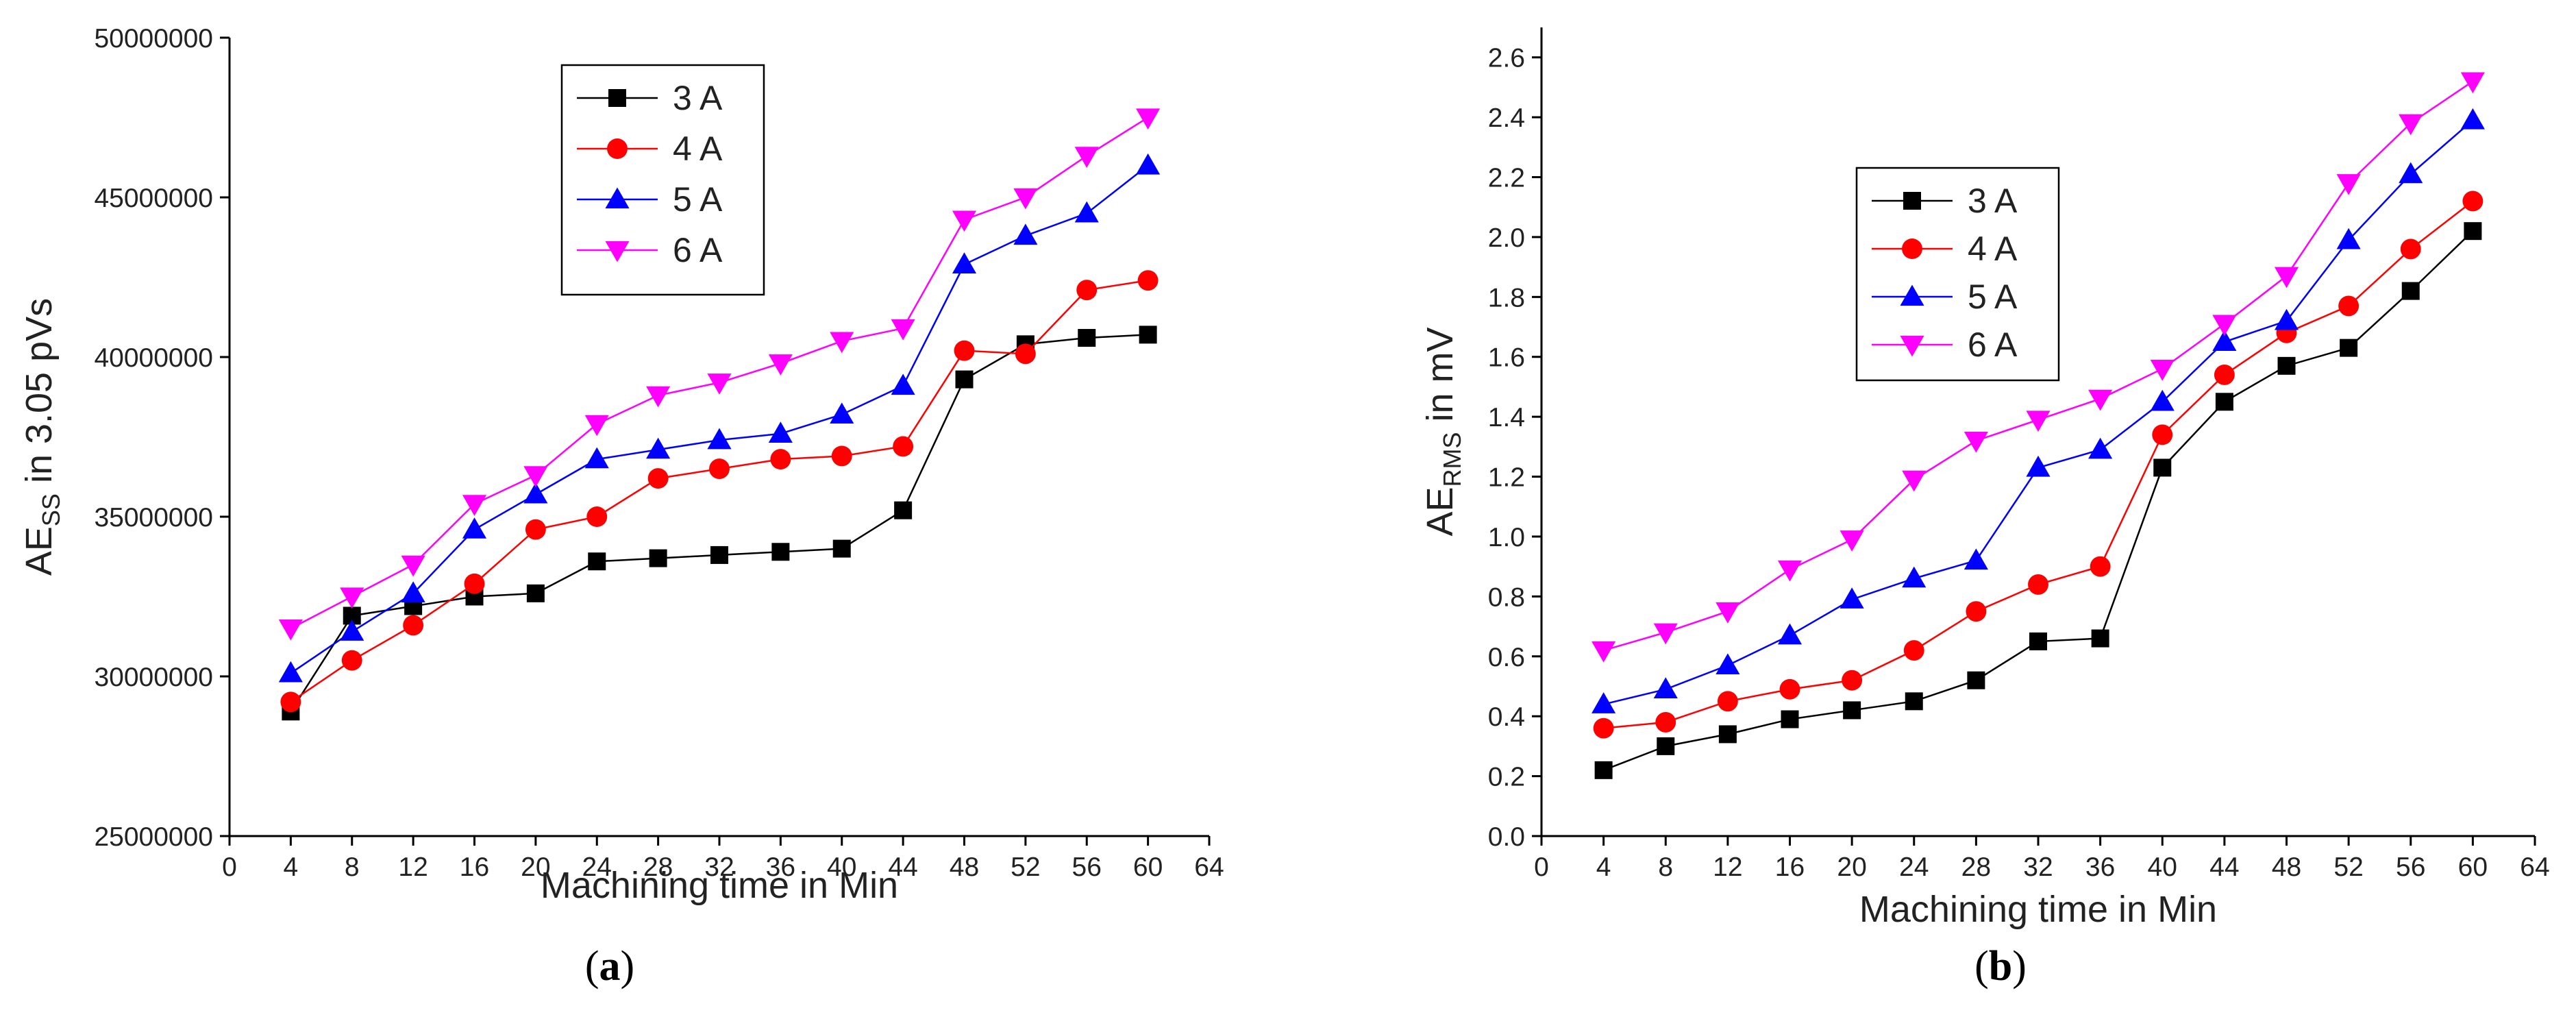 The image size is (2576, 1030). Describe the element at coordinates (1506, 777) in the screenshot. I see `y-tick-label: 0.2` at that location.